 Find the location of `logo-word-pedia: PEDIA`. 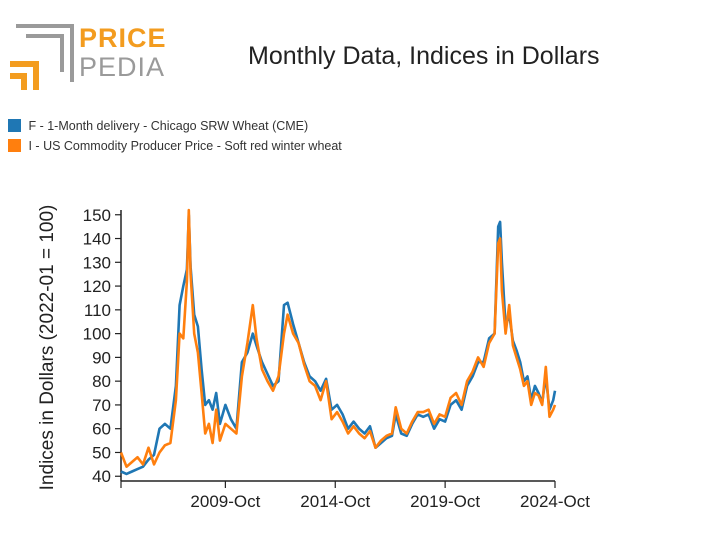

logo-word-pedia: PEDIA is located at coordinates (122, 67).